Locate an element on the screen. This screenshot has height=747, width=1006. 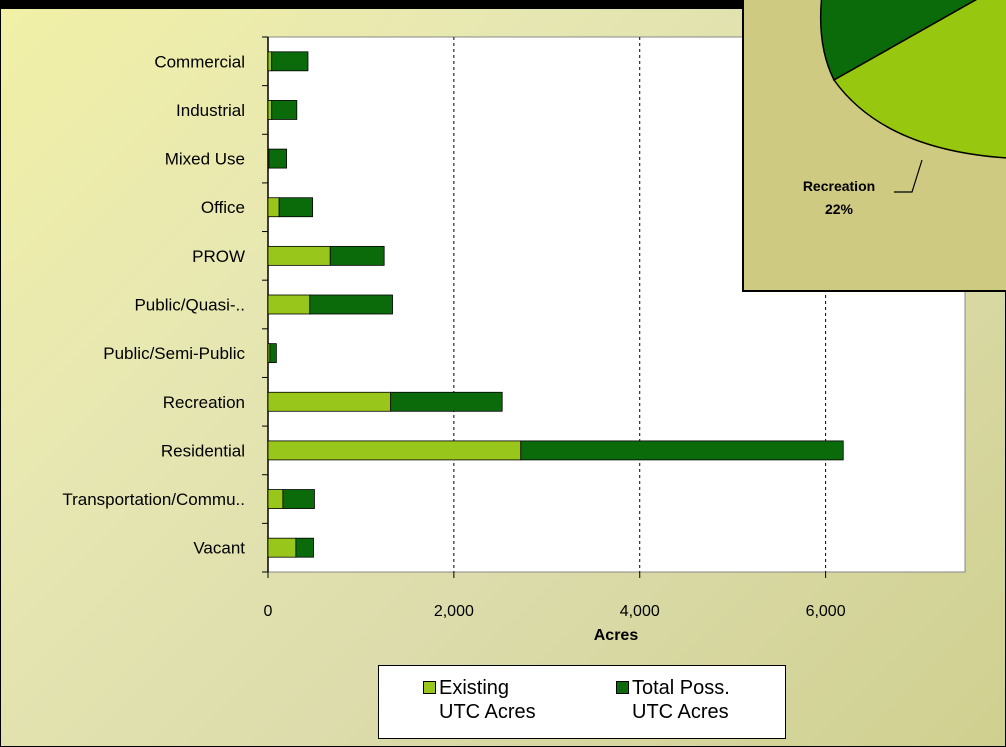
category-label: Transportation/Commu.. is located at coordinates (153, 499).